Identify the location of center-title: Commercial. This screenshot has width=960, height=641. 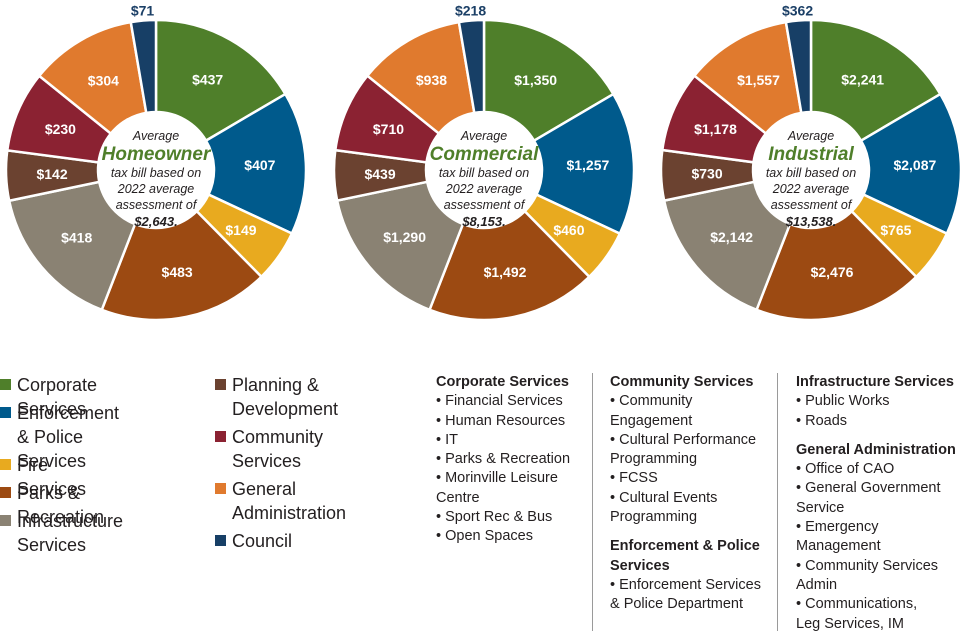
(484, 154).